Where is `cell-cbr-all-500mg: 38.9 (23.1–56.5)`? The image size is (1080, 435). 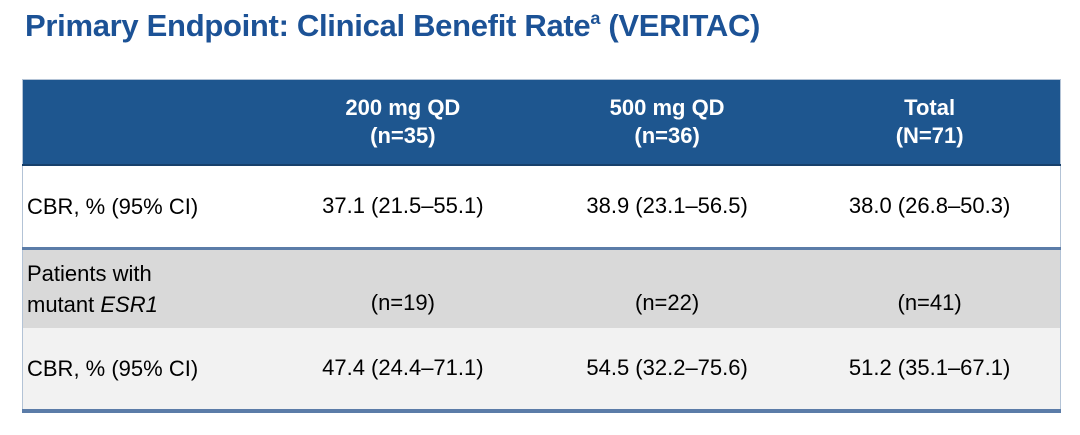
cell-cbr-all-500mg: 38.9 (23.1–56.5) is located at coordinates (667, 207).